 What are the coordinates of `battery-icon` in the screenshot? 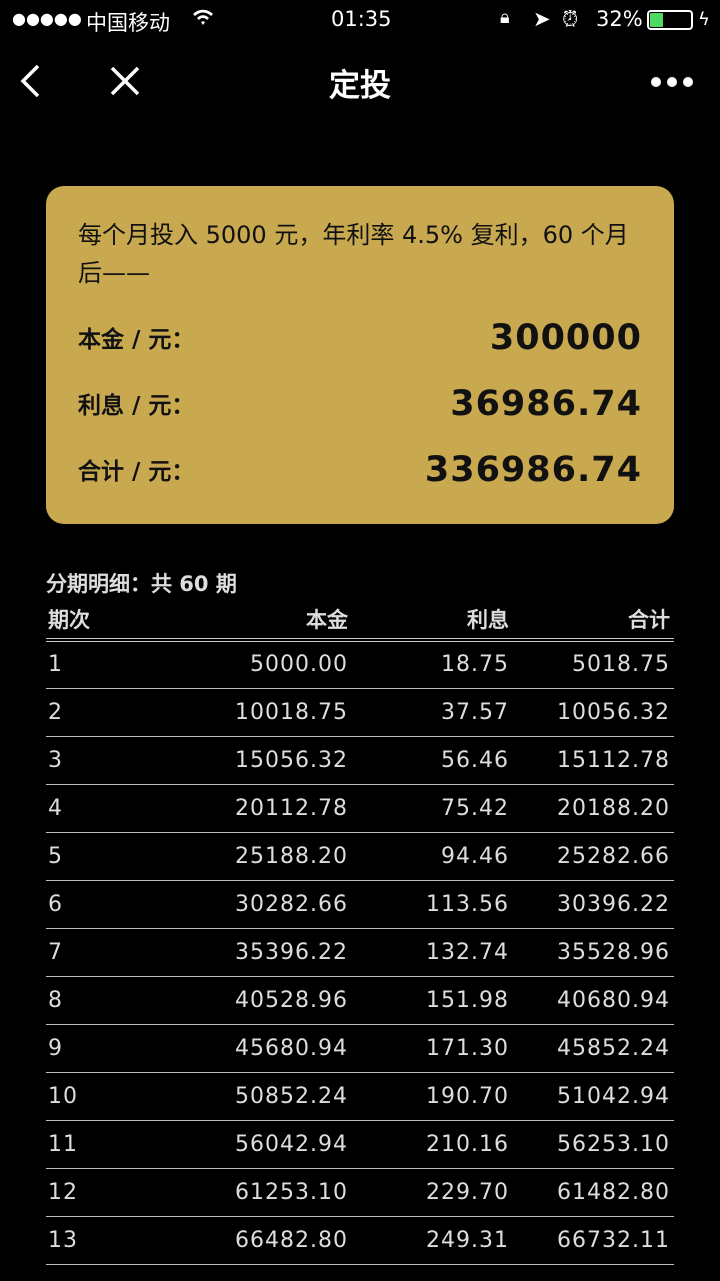 It's located at (670, 20).